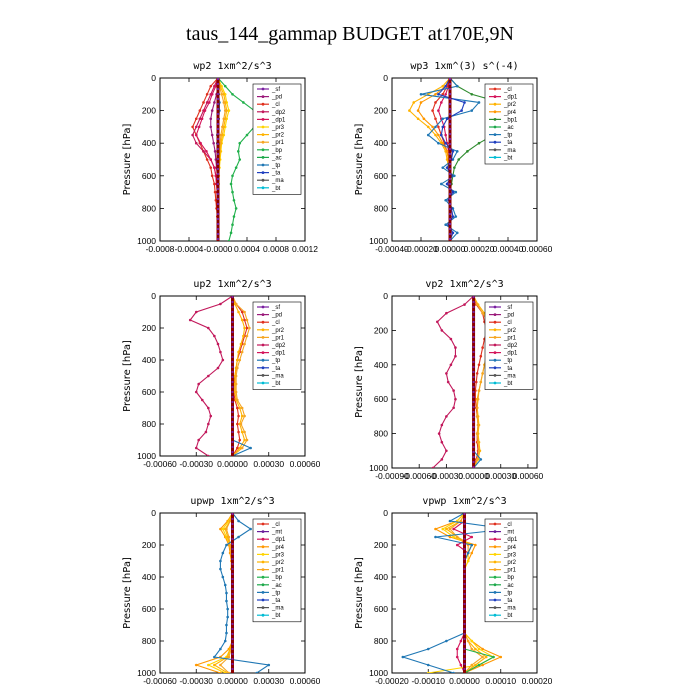 This screenshot has width=700, height=700. What do you see at coordinates (218, 249) in the screenshot?
I see `x-tick-label: -0.0000` at bounding box center [218, 249].